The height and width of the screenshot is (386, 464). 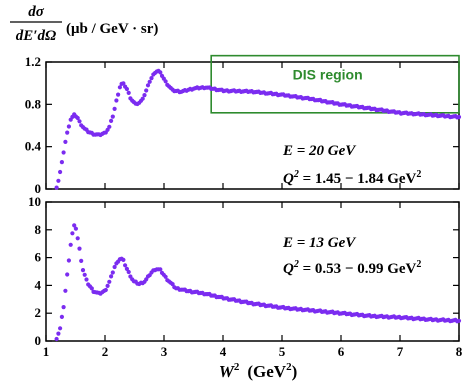 I want to click on top-panel-q2-note: Q2 = 1.45 − 1.84 GeV2, so click(x=352, y=178).